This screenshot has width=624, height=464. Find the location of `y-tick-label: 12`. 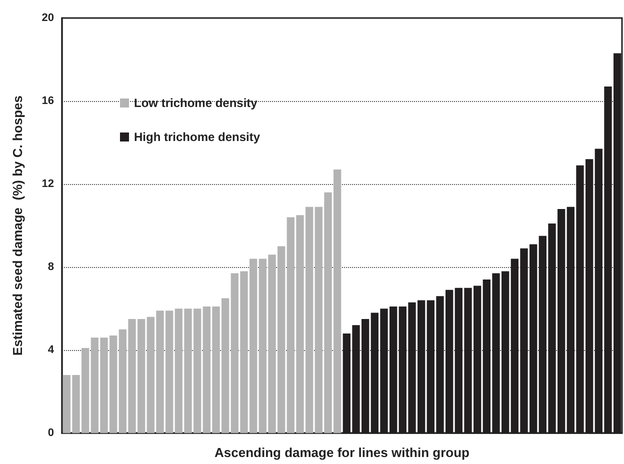

y-tick-label: 12 is located at coordinates (48, 184).